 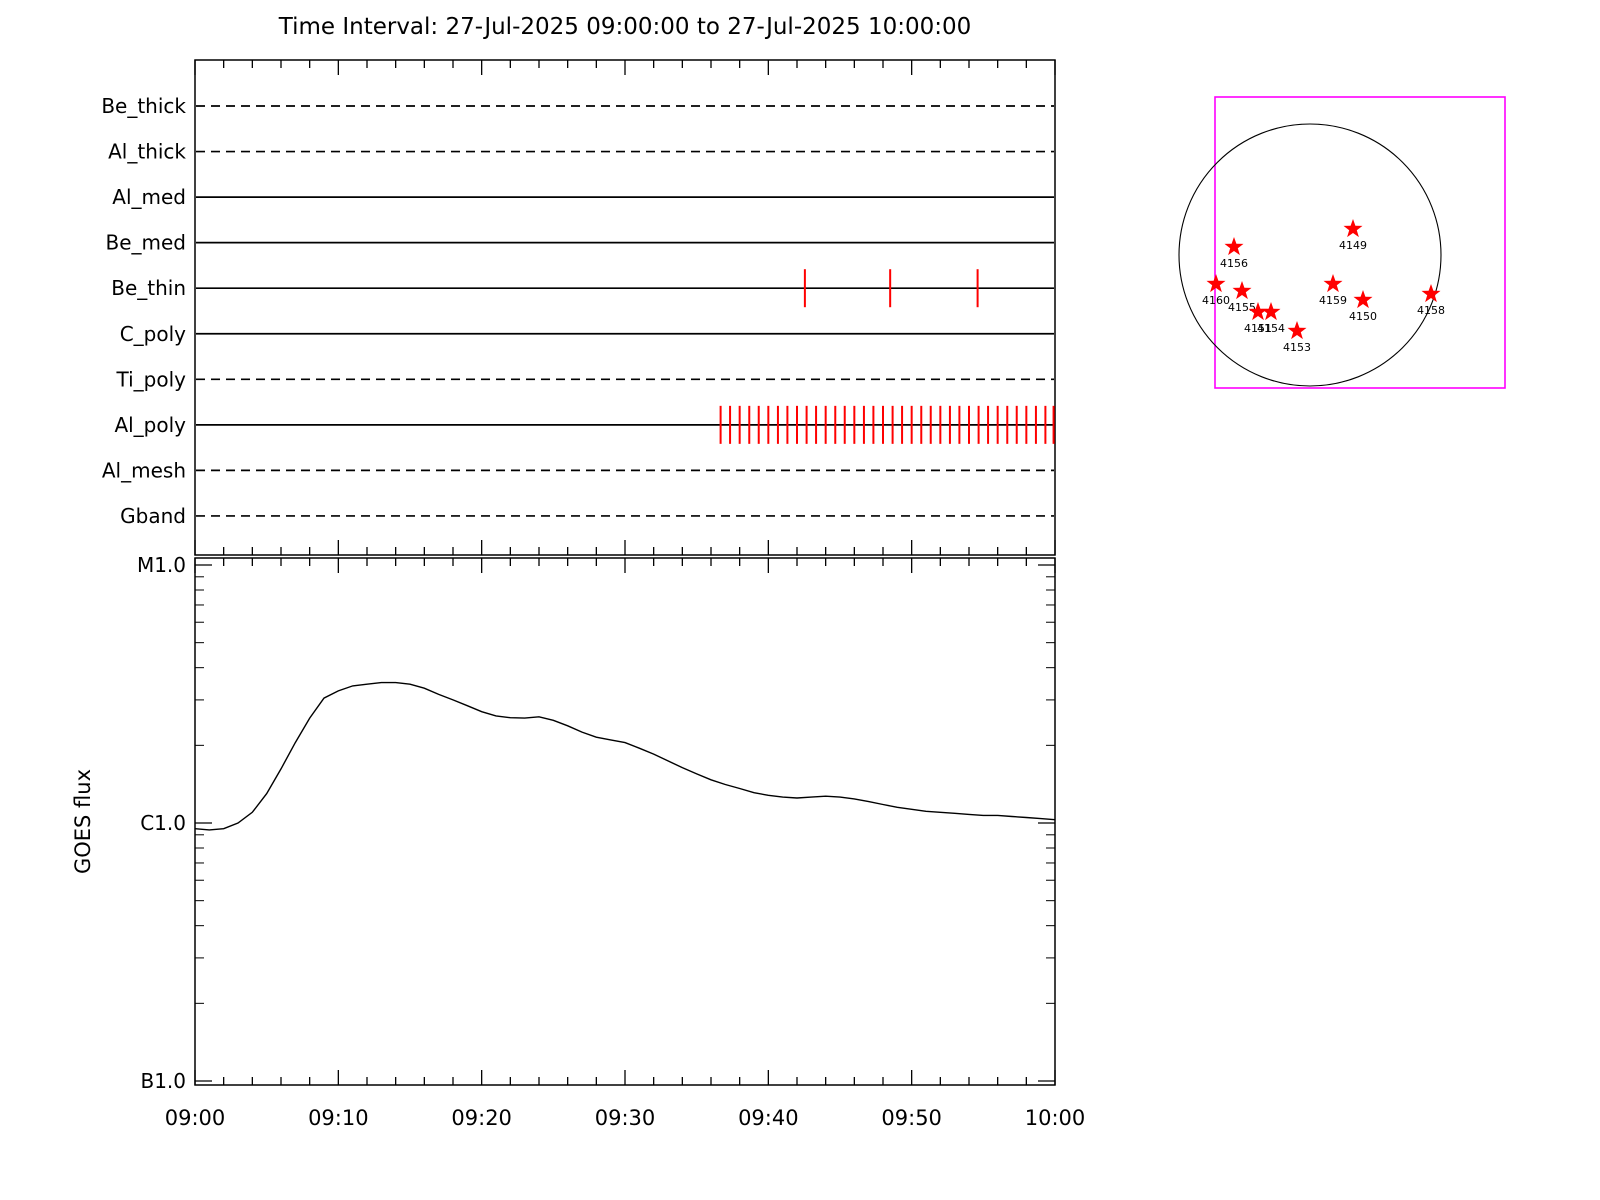 I want to click on x-axis-tick-label: 10:00, so click(x=1055, y=1118).